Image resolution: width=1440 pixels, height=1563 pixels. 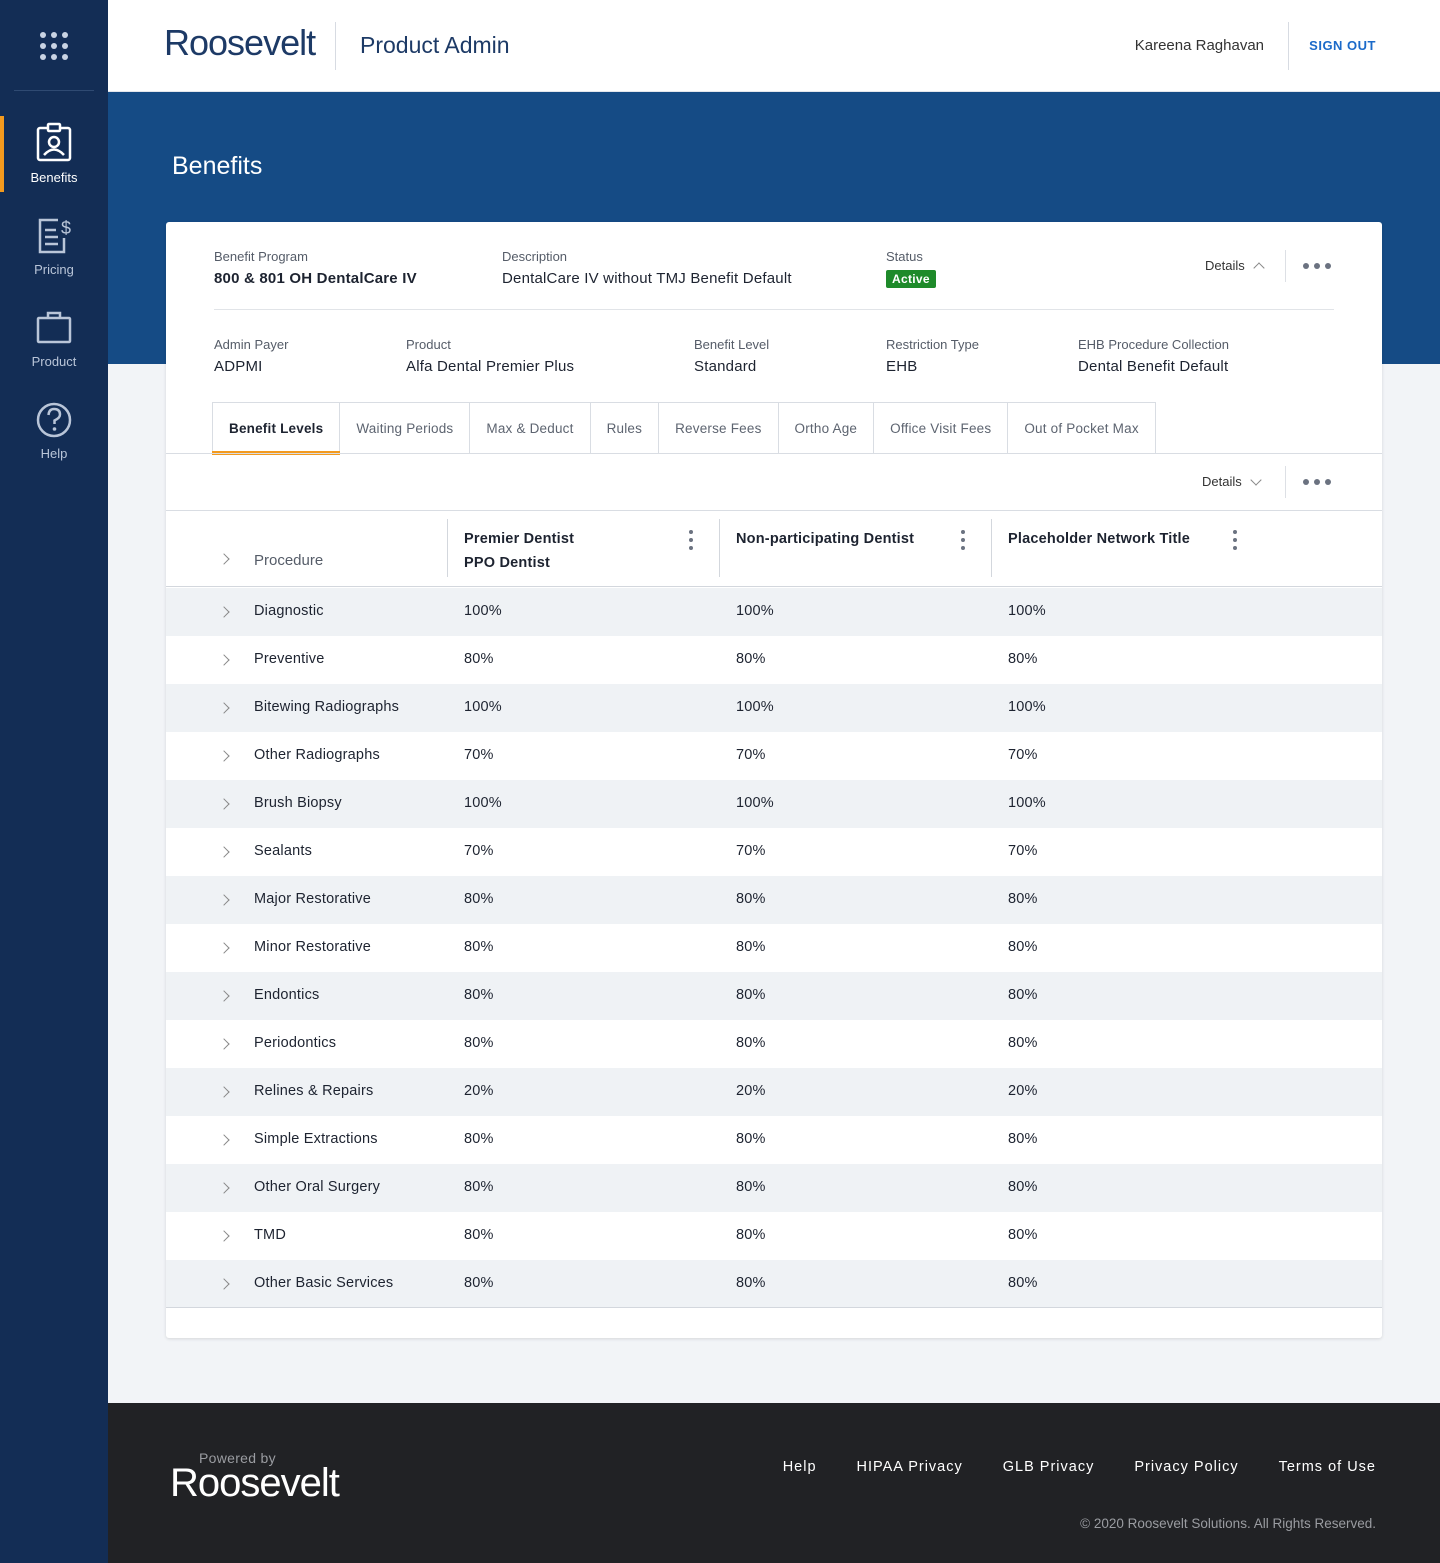 What do you see at coordinates (774, 660) in the screenshot?
I see `table-row: Preventive 80% 80% 80%` at bounding box center [774, 660].